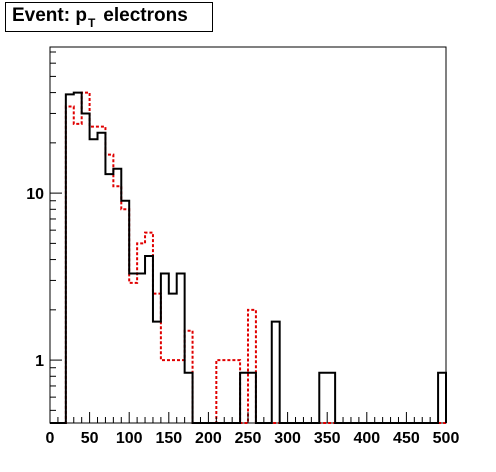  I want to click on y-tick-label: 10, so click(35, 194).